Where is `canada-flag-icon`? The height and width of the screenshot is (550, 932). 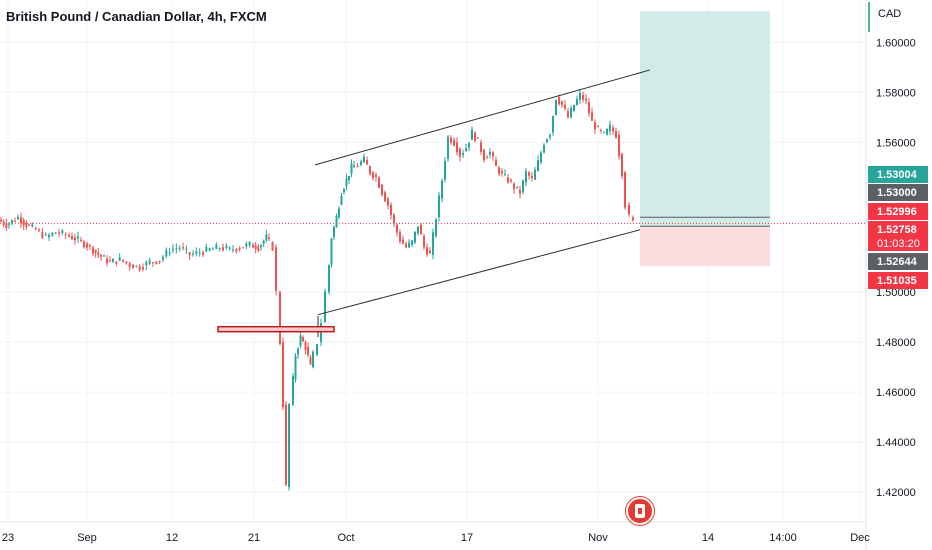 canada-flag-icon is located at coordinates (640, 511).